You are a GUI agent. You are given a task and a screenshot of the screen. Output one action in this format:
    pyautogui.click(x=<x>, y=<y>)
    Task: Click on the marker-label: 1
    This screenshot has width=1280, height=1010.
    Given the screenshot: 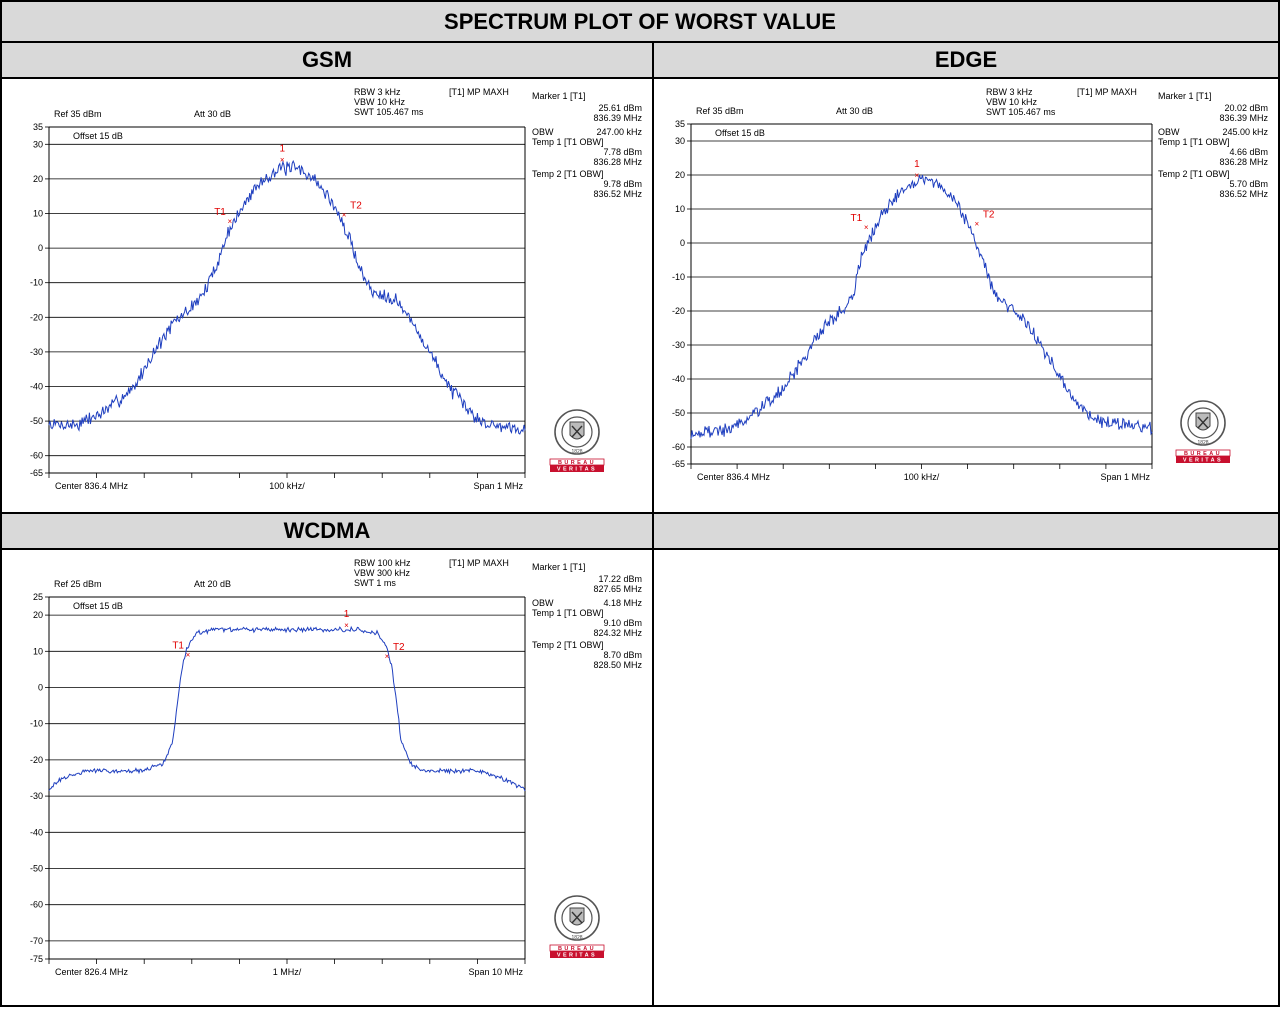 What is the action you would take?
    pyautogui.click(x=347, y=614)
    